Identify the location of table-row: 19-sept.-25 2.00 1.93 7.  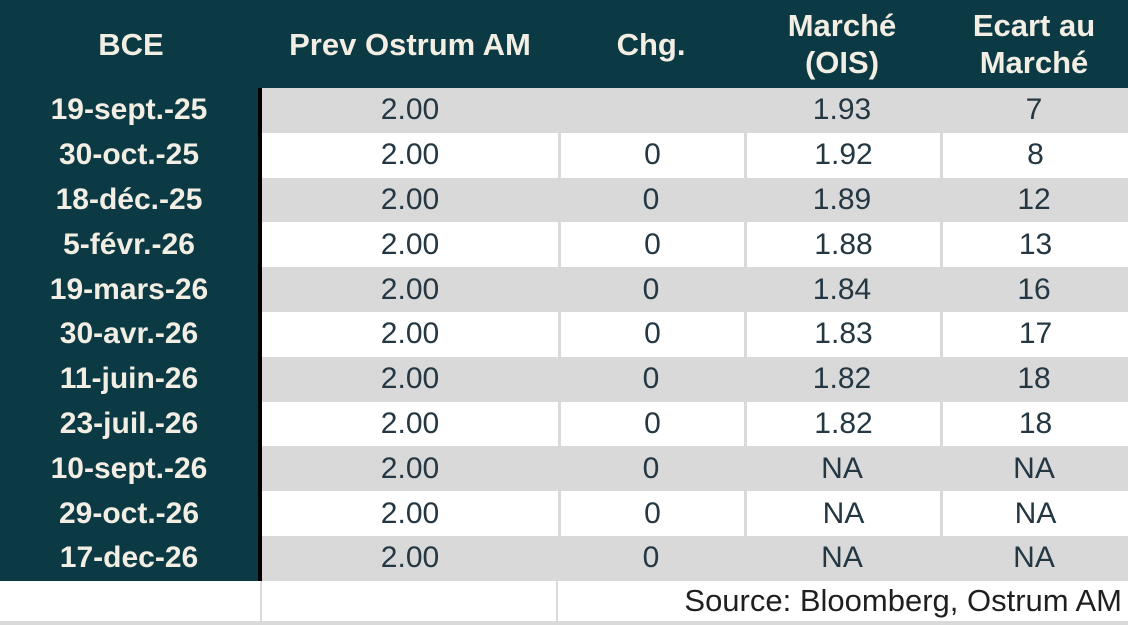
(564, 110).